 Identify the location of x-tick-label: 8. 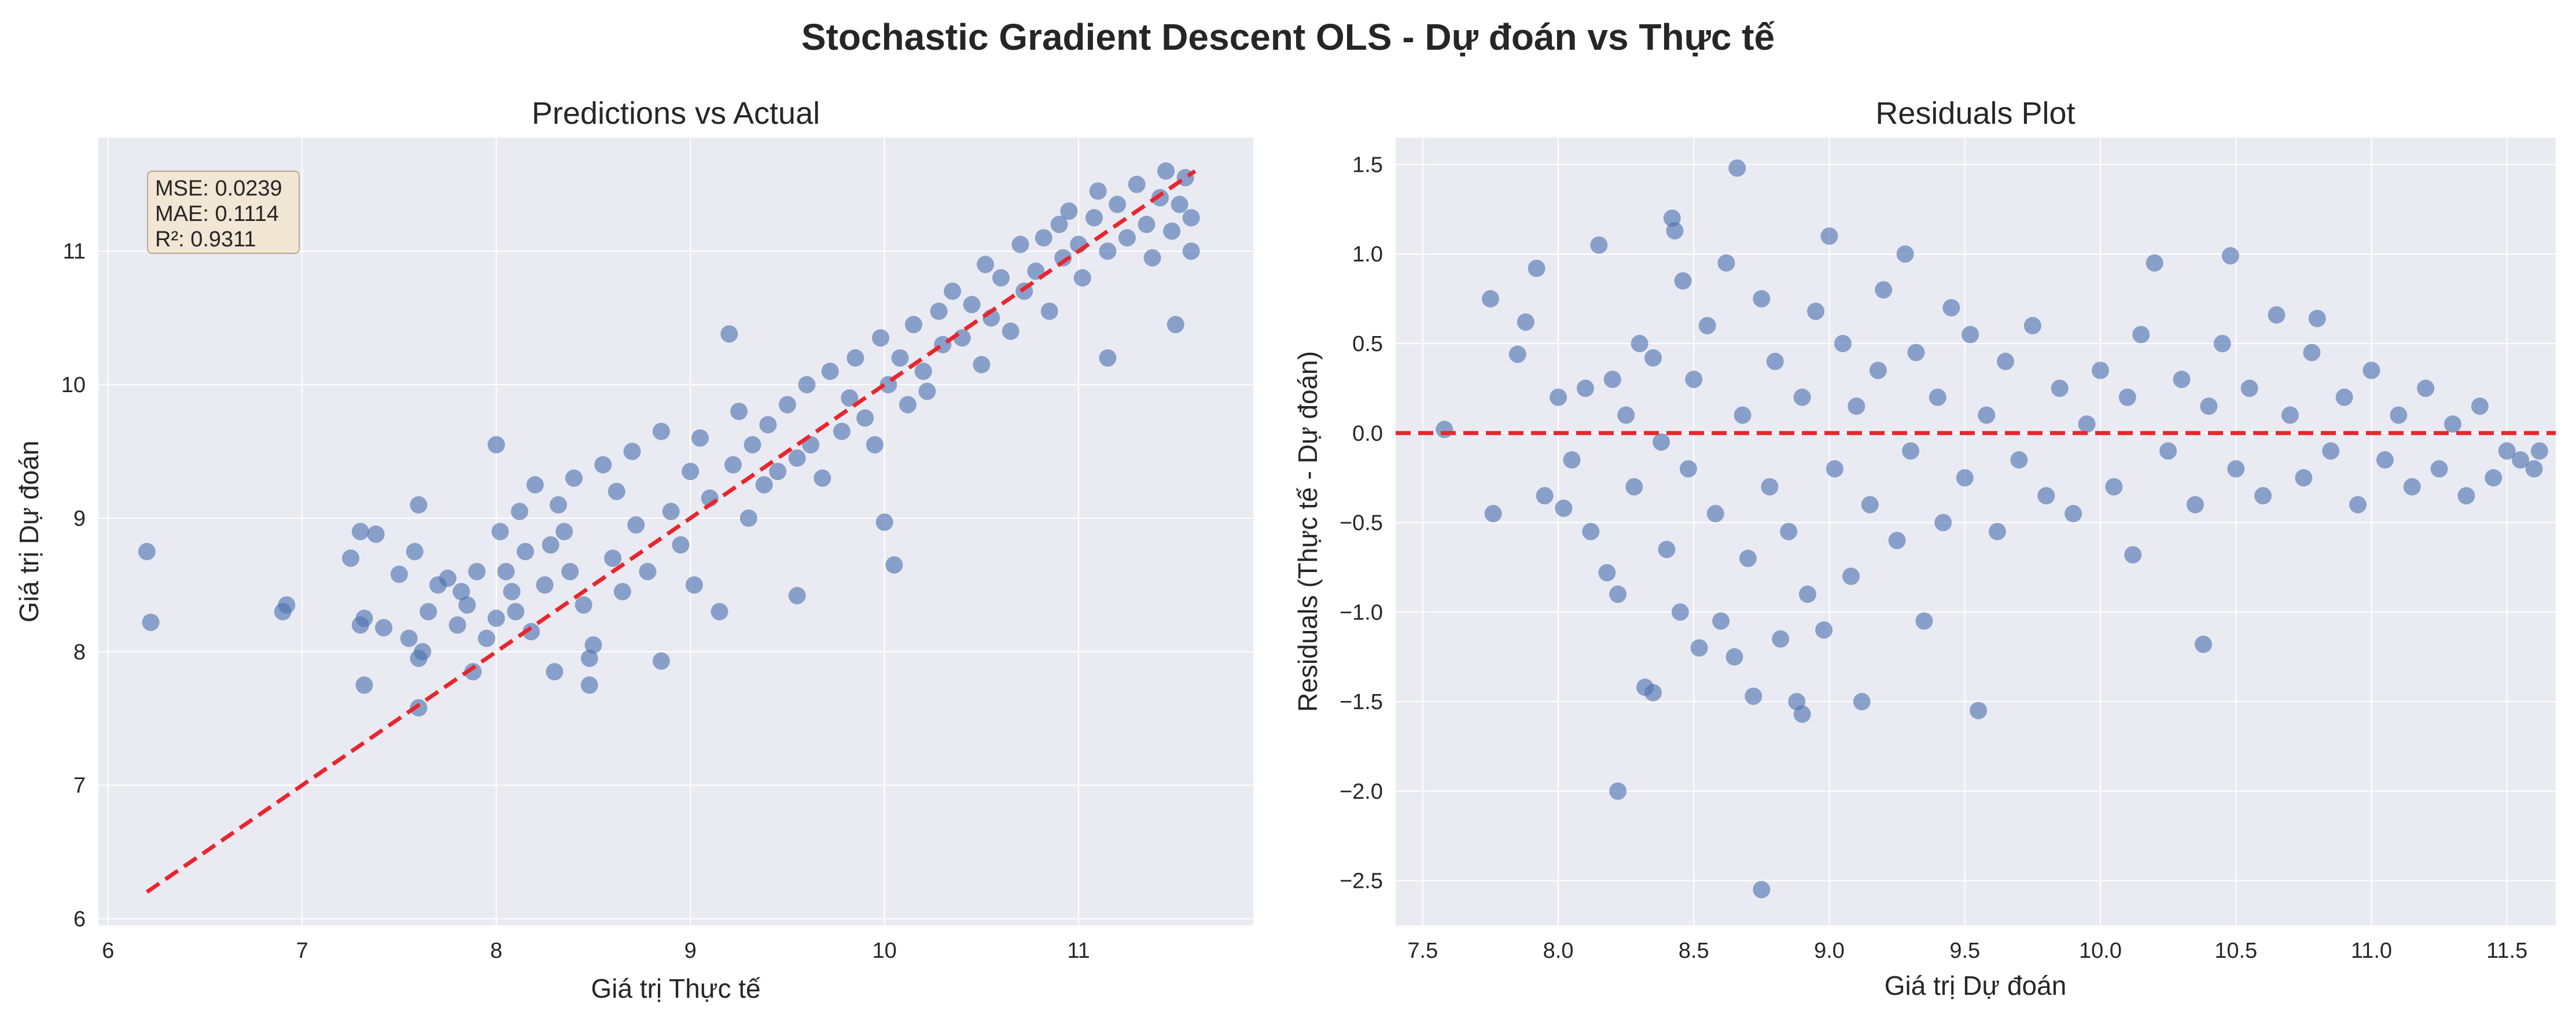
(496, 951).